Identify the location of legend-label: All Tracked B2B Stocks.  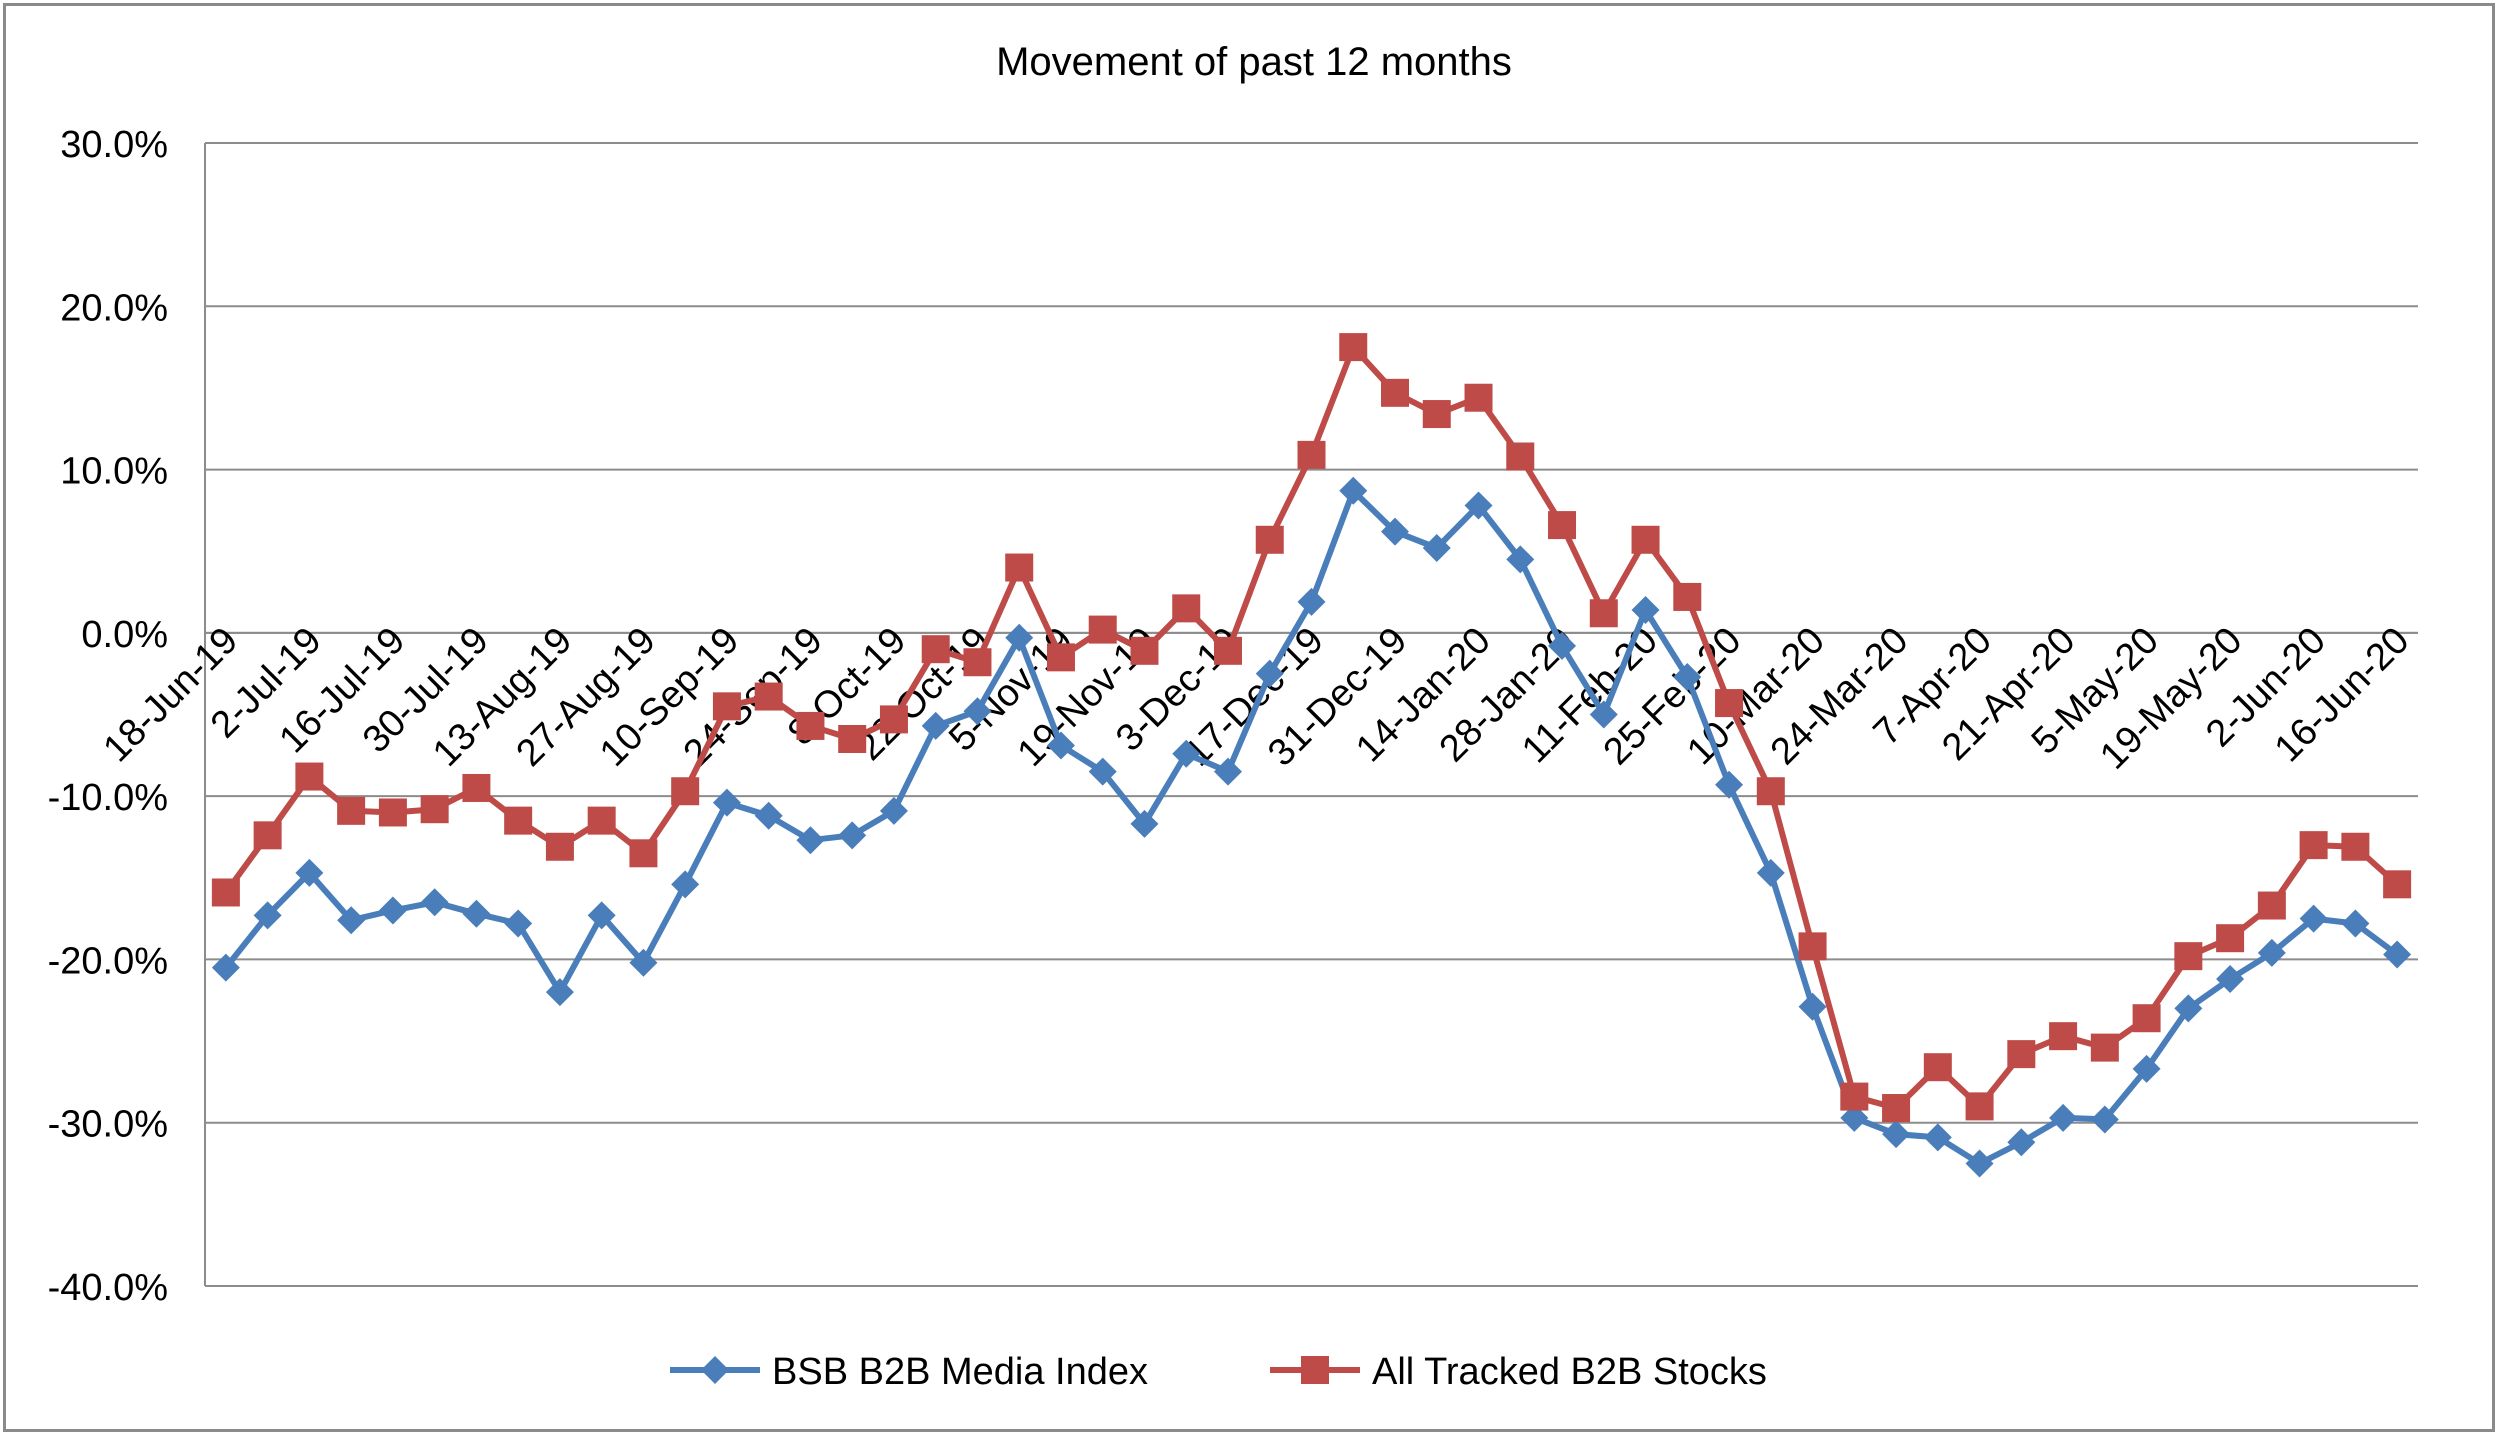
(1569, 1372).